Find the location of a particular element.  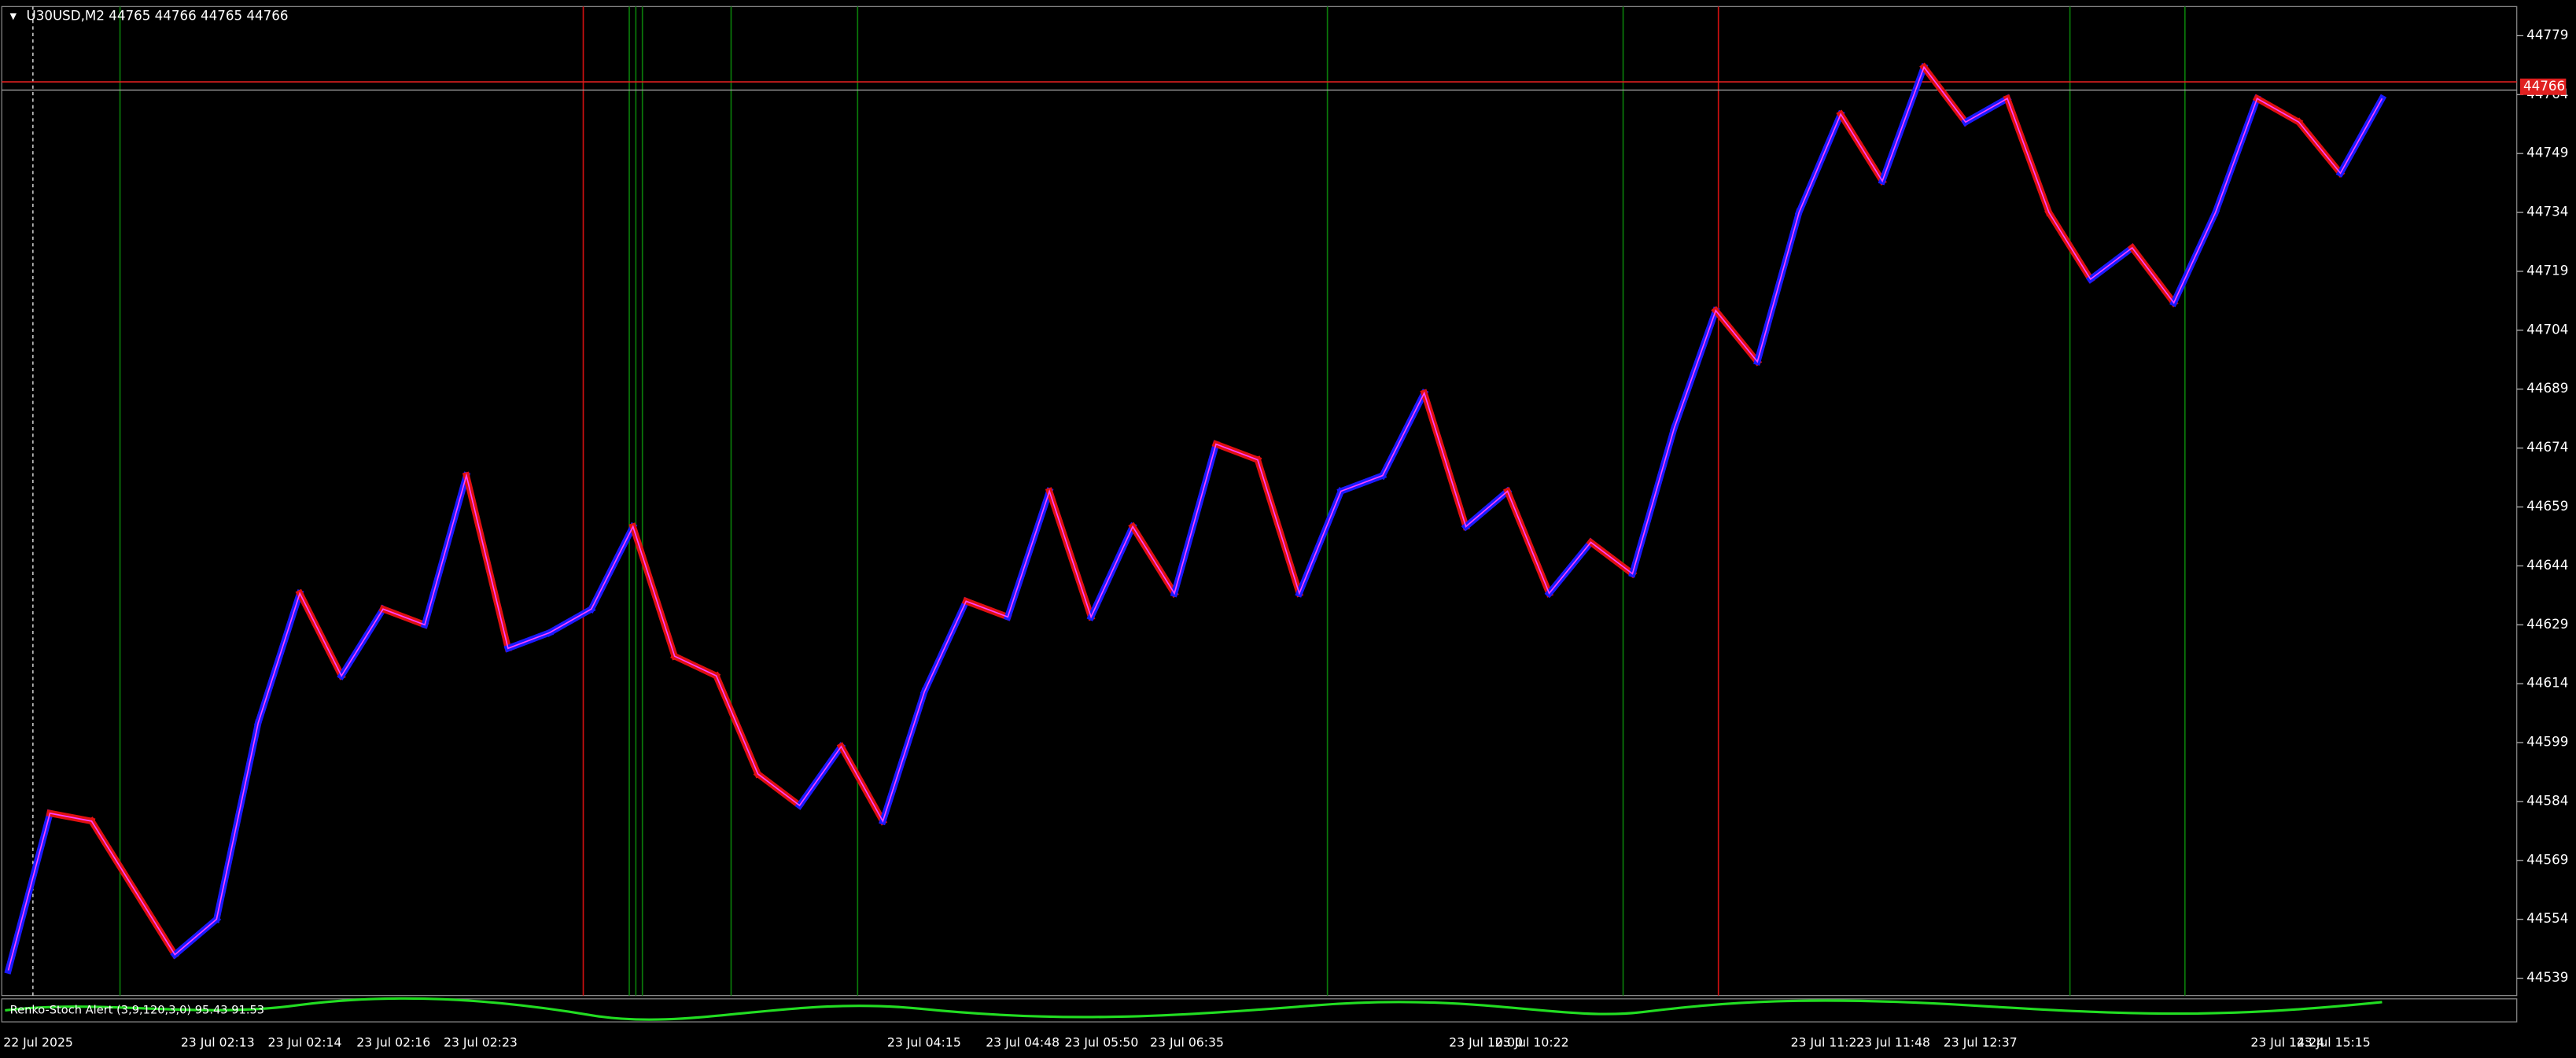

x-tick-label: 23 Jul 02:16 is located at coordinates (393, 1042).